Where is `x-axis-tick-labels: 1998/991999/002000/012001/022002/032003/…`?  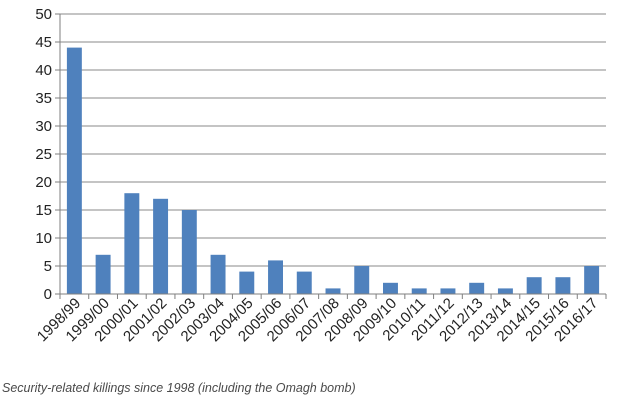
x-axis-tick-labels: 1998/991999/002000/012001/022002/032003/… is located at coordinates (320, 319).